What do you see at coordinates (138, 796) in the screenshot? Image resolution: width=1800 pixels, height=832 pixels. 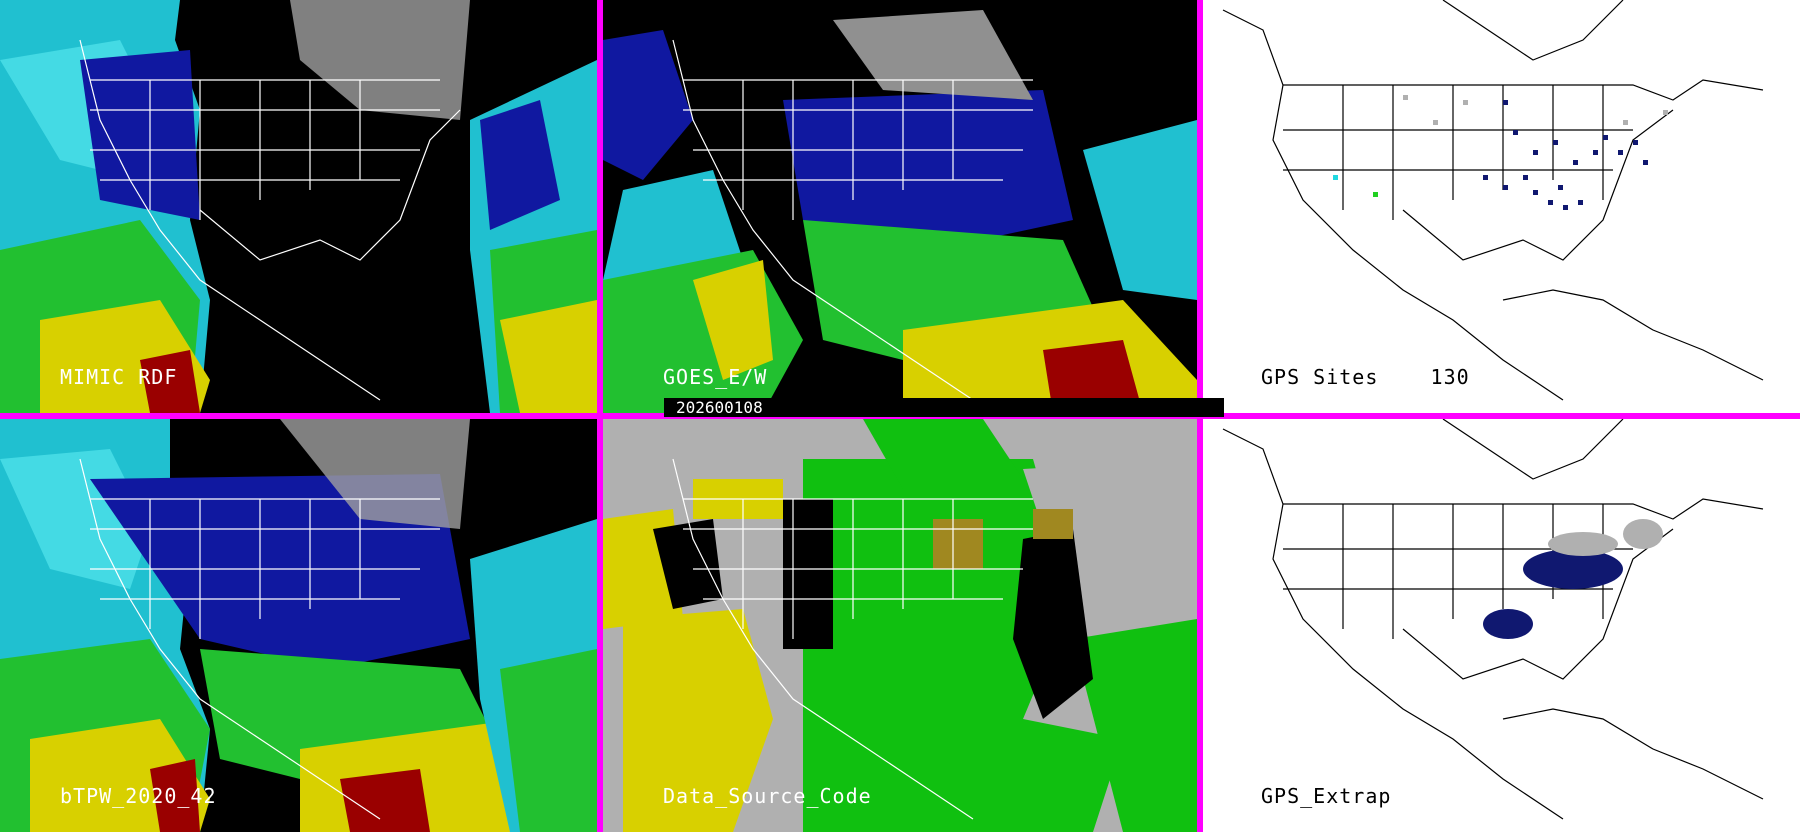 I see `panel-label: bTPW_2020_42` at bounding box center [138, 796].